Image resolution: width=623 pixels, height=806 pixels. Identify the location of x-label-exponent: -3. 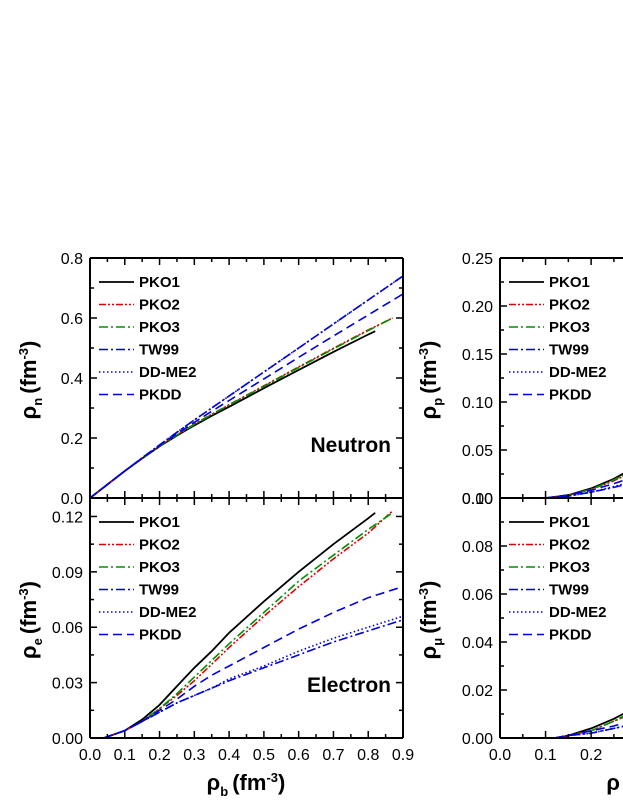
(272, 777).